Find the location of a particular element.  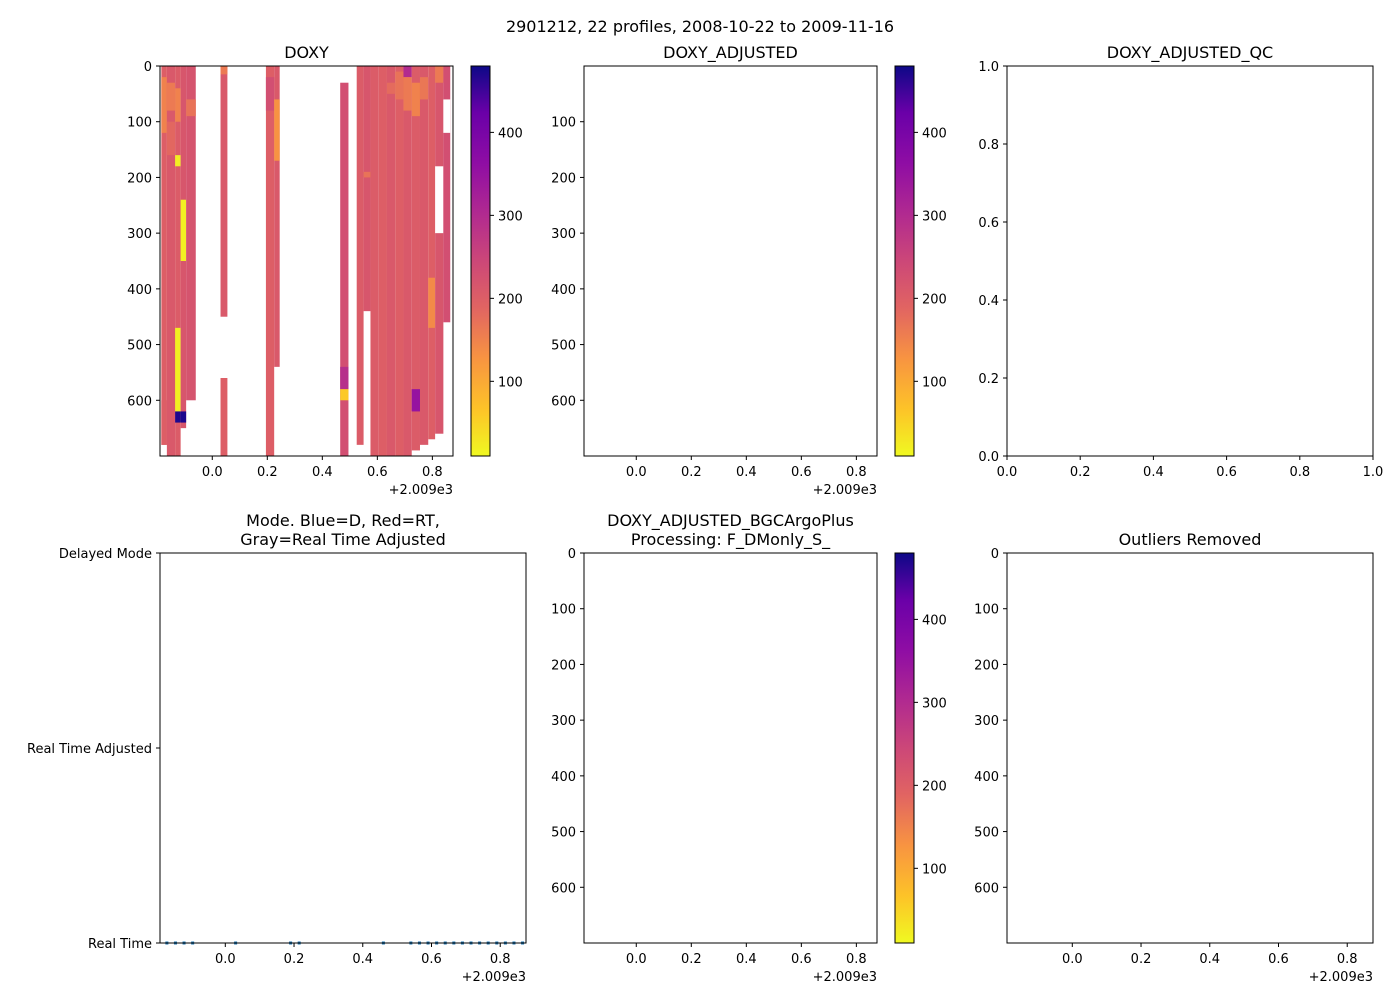

x-tick-label: 1.0 is located at coordinates (1373, 472).